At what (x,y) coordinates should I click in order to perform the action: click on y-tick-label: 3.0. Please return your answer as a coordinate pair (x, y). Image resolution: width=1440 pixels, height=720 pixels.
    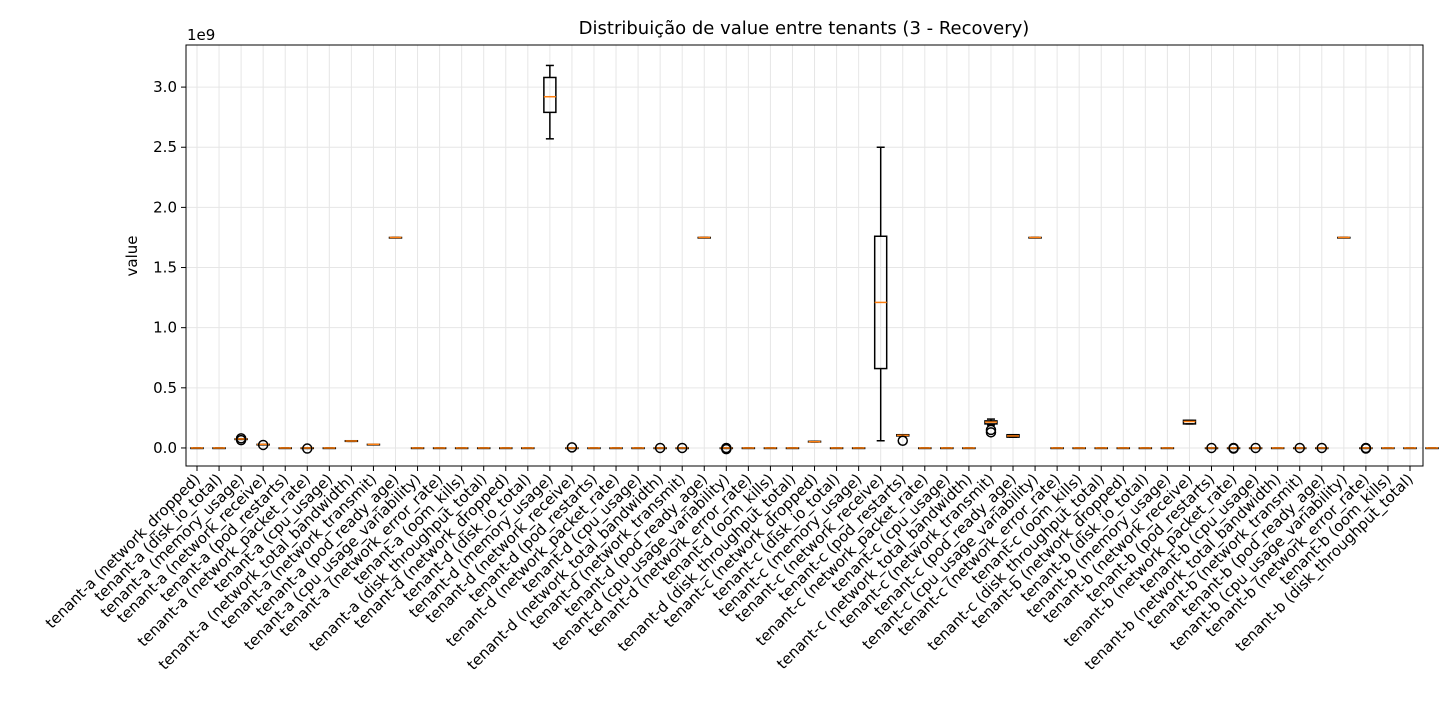
    Looking at the image, I should click on (165, 87).